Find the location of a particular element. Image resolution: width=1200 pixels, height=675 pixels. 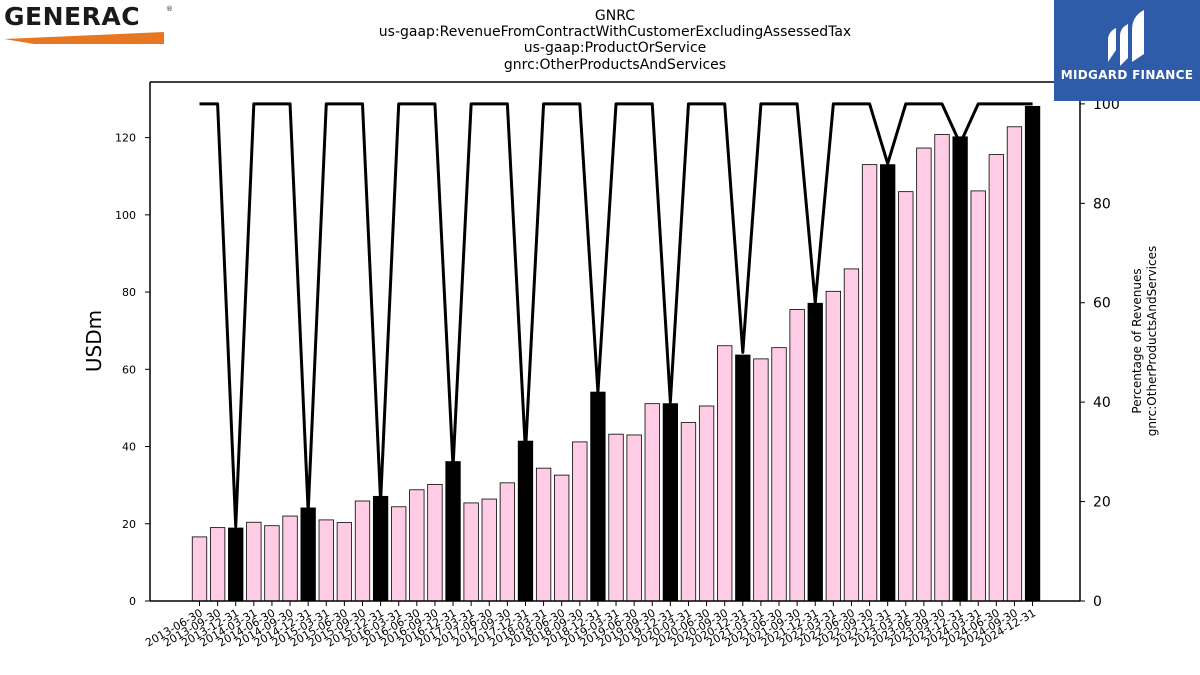

generac-swoosh-icon is located at coordinates (84, 38).